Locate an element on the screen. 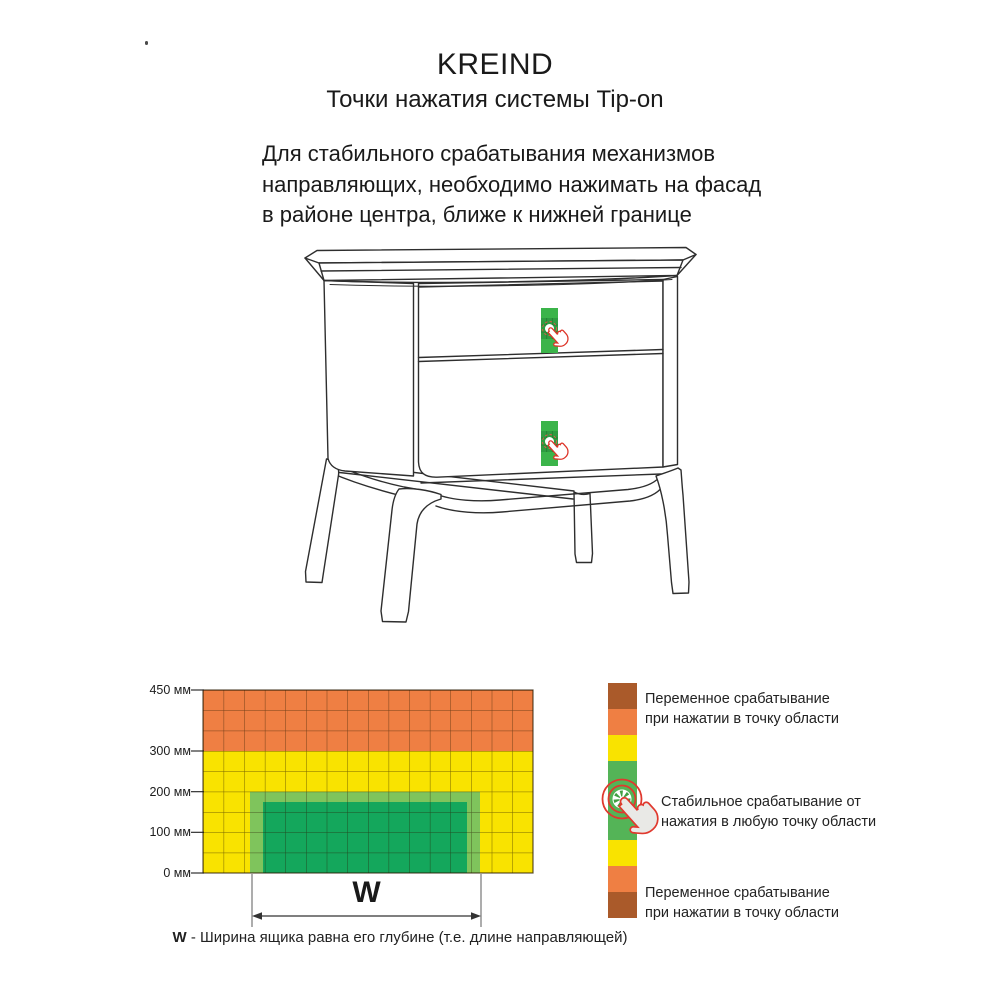  legend-line: нажатия в любую точку области is located at coordinates (769, 821).